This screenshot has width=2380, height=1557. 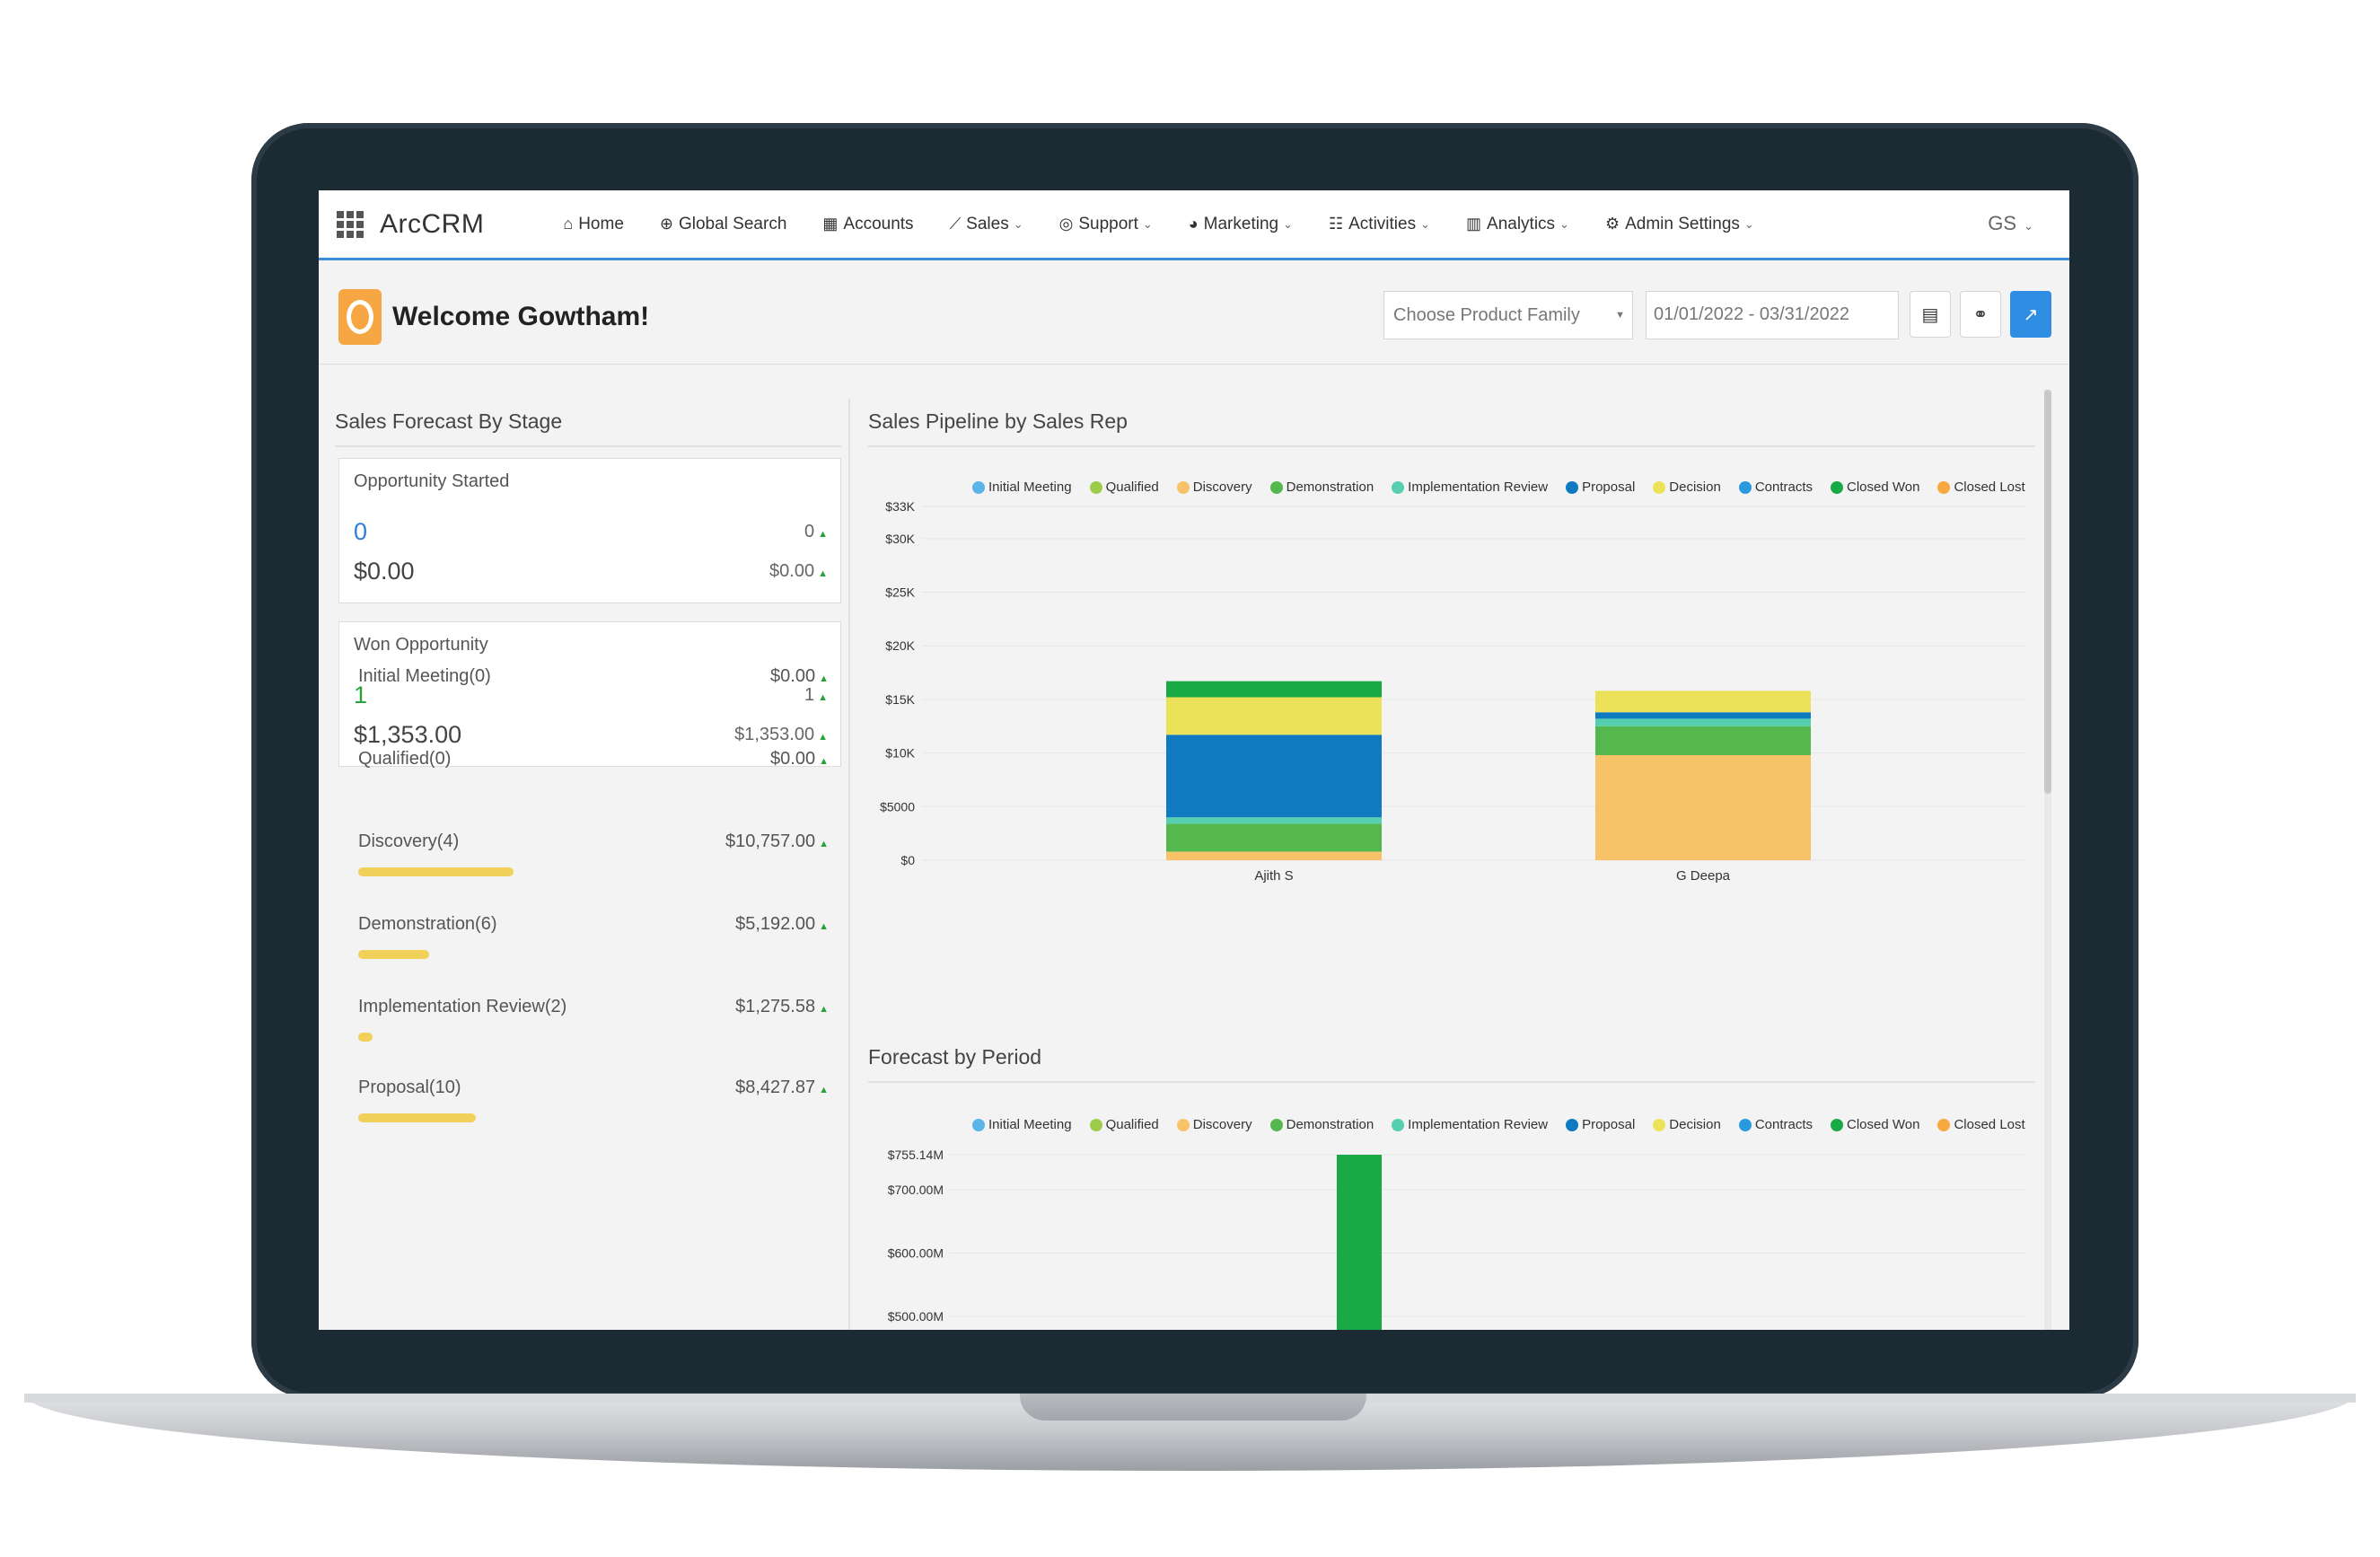 I want to click on scrollbar-thumb, so click(x=2047, y=592).